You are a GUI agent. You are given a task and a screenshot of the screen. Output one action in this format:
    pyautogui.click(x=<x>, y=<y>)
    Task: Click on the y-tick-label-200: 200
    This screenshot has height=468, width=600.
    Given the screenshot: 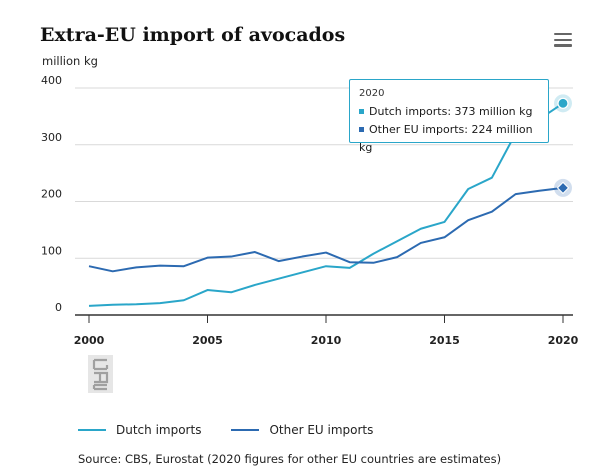 What is the action you would take?
    pyautogui.click(x=51, y=194)
    